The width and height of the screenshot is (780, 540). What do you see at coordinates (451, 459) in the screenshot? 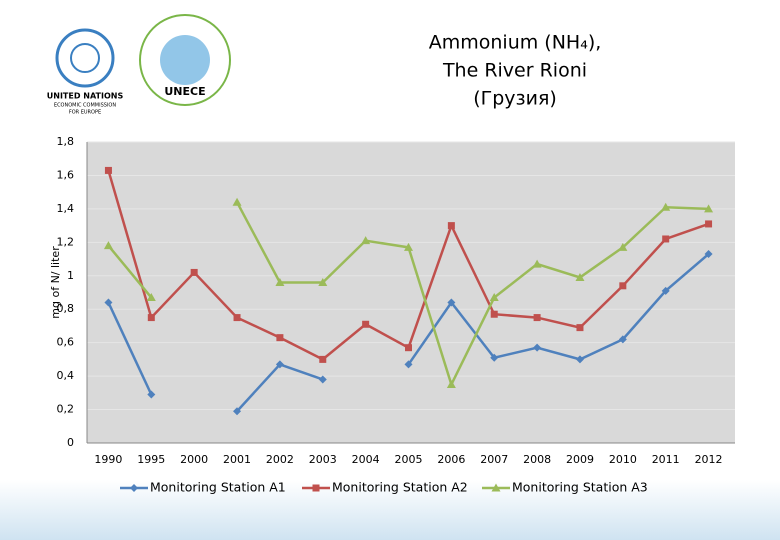
I see `x-tick-label: 2006` at bounding box center [451, 459].